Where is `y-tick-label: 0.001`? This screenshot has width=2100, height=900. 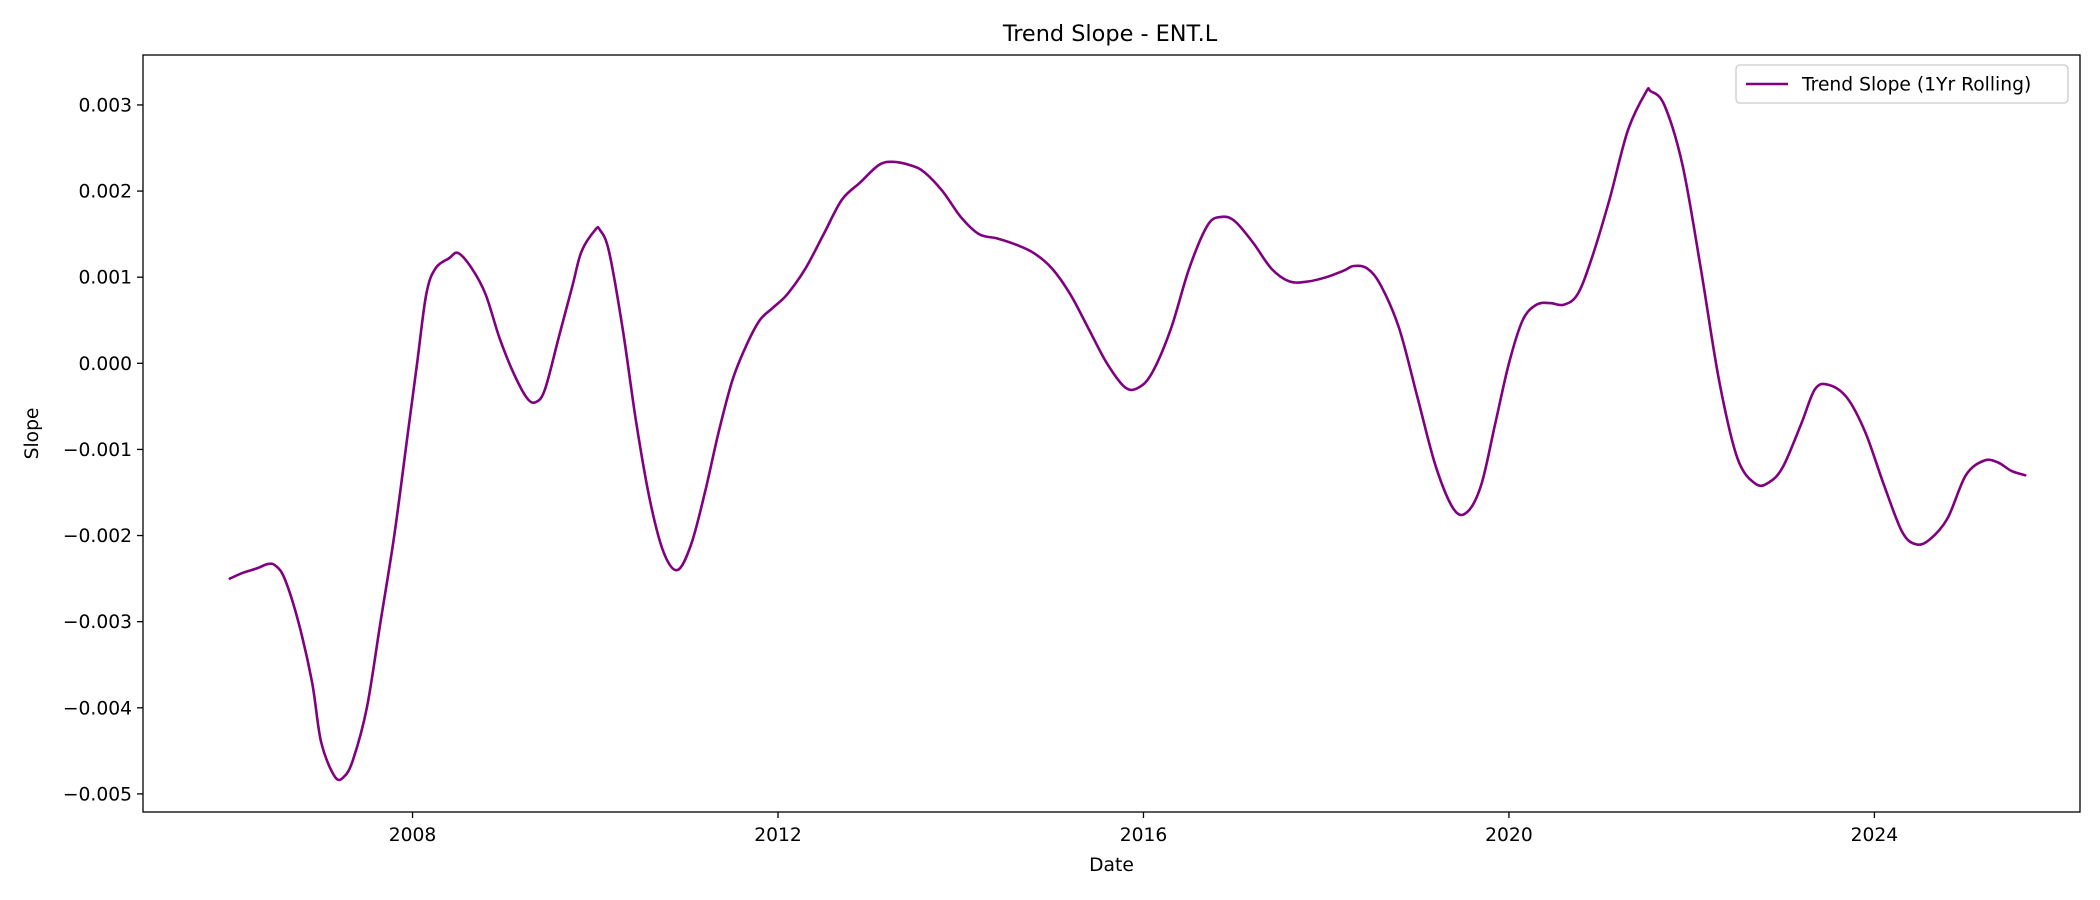
y-tick-label: 0.001 is located at coordinates (106, 278).